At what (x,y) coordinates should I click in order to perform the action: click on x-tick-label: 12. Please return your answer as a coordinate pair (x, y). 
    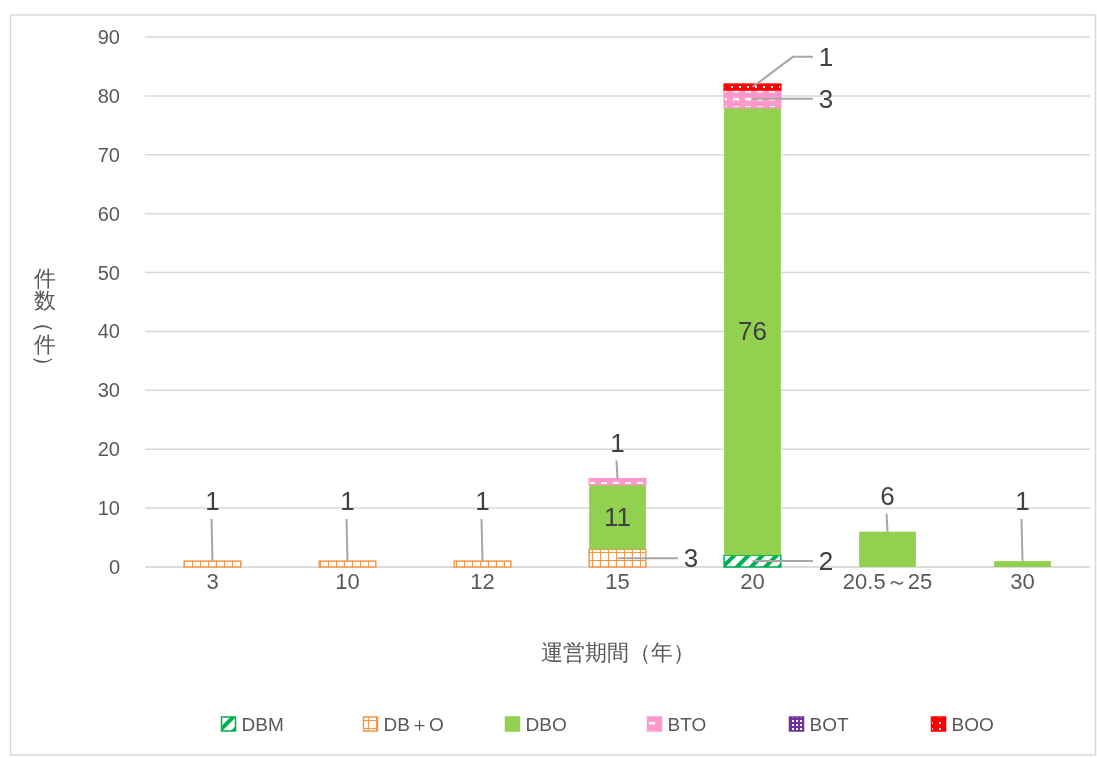
    Looking at the image, I should click on (482, 581).